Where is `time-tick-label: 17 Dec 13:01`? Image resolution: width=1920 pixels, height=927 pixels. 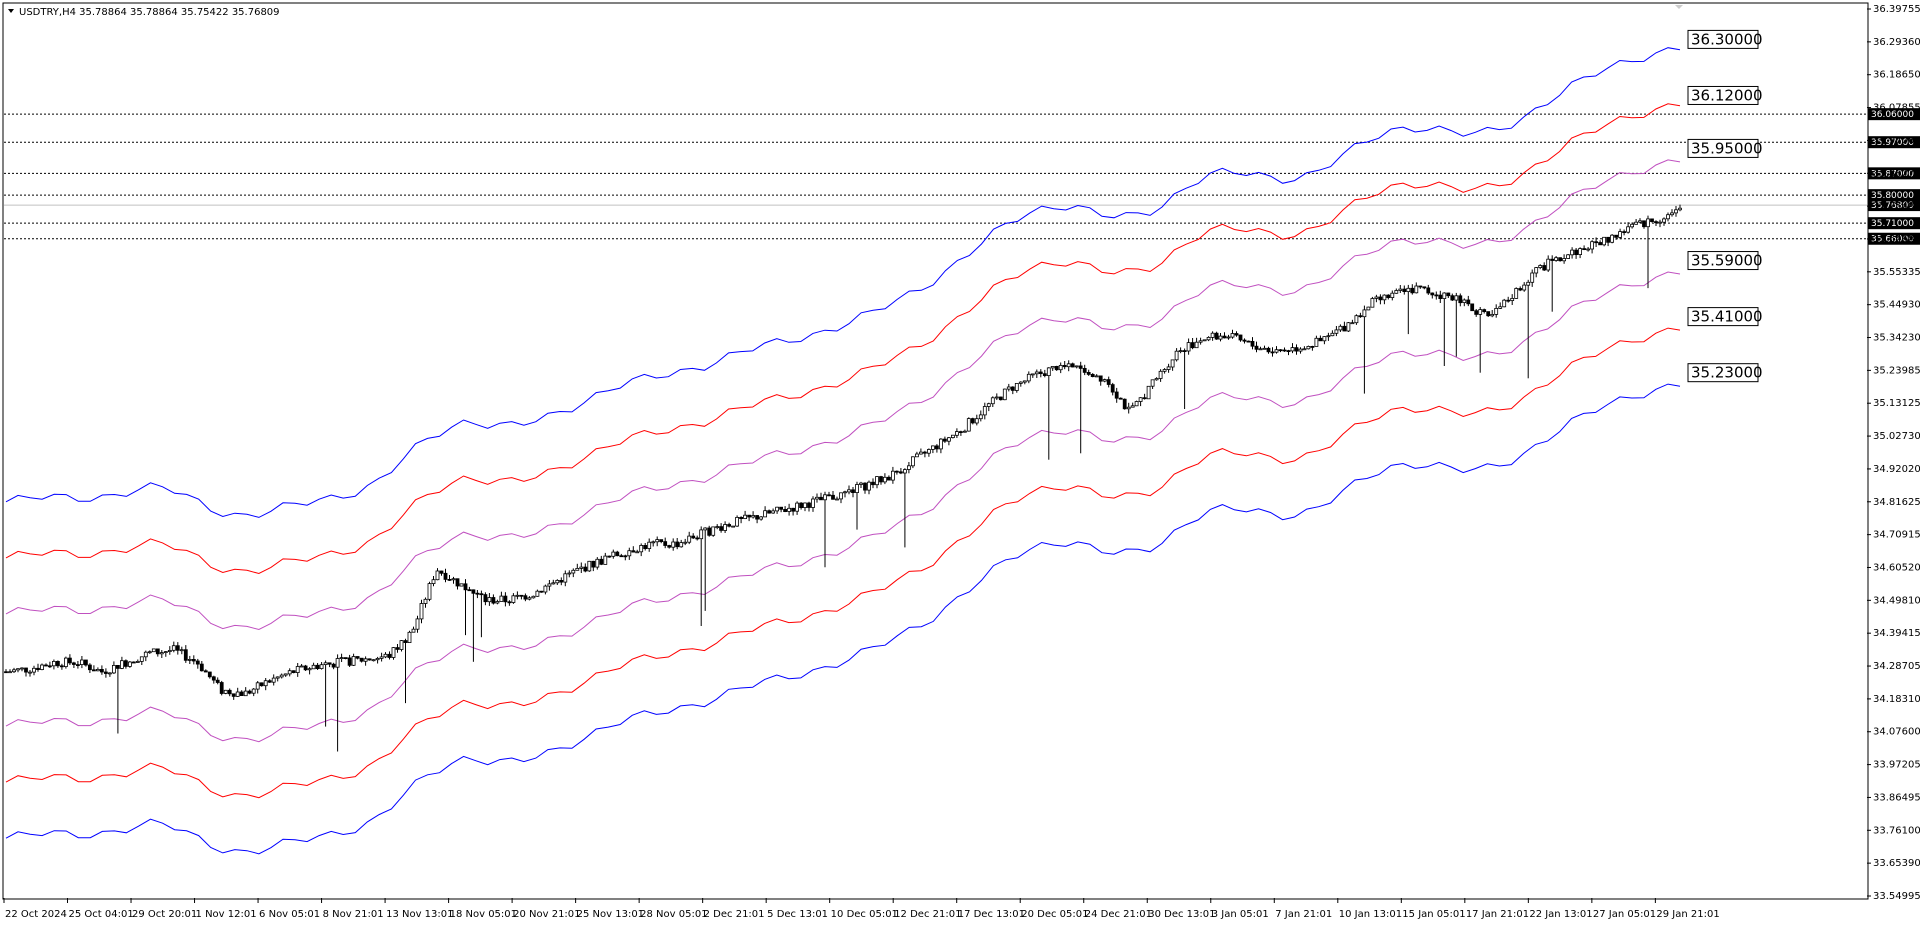
time-tick-label: 17 Dec 13:01 is located at coordinates (991, 914).